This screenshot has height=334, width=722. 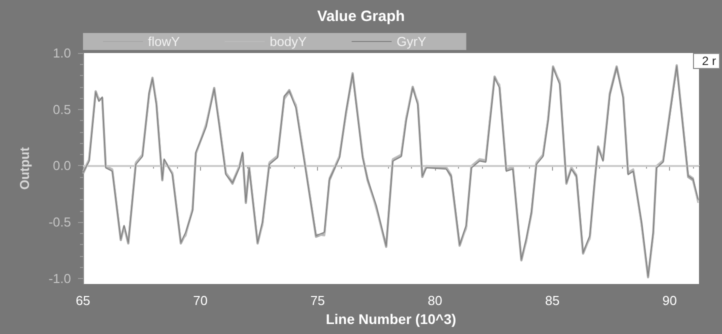 I want to click on x-tick-label: 80, so click(x=435, y=300).